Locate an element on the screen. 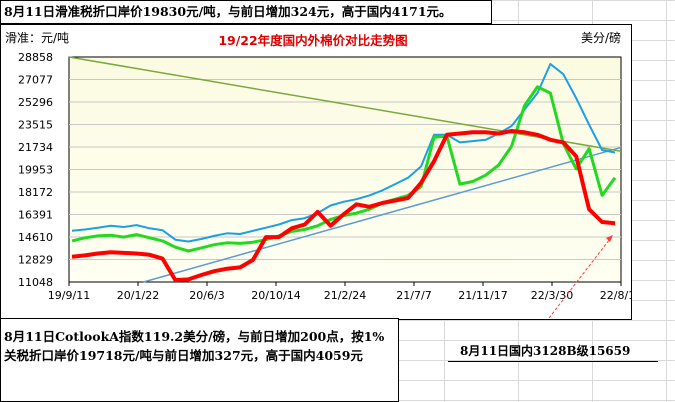 The image size is (675, 402). annotation-arrowhead is located at coordinates (609, 238).